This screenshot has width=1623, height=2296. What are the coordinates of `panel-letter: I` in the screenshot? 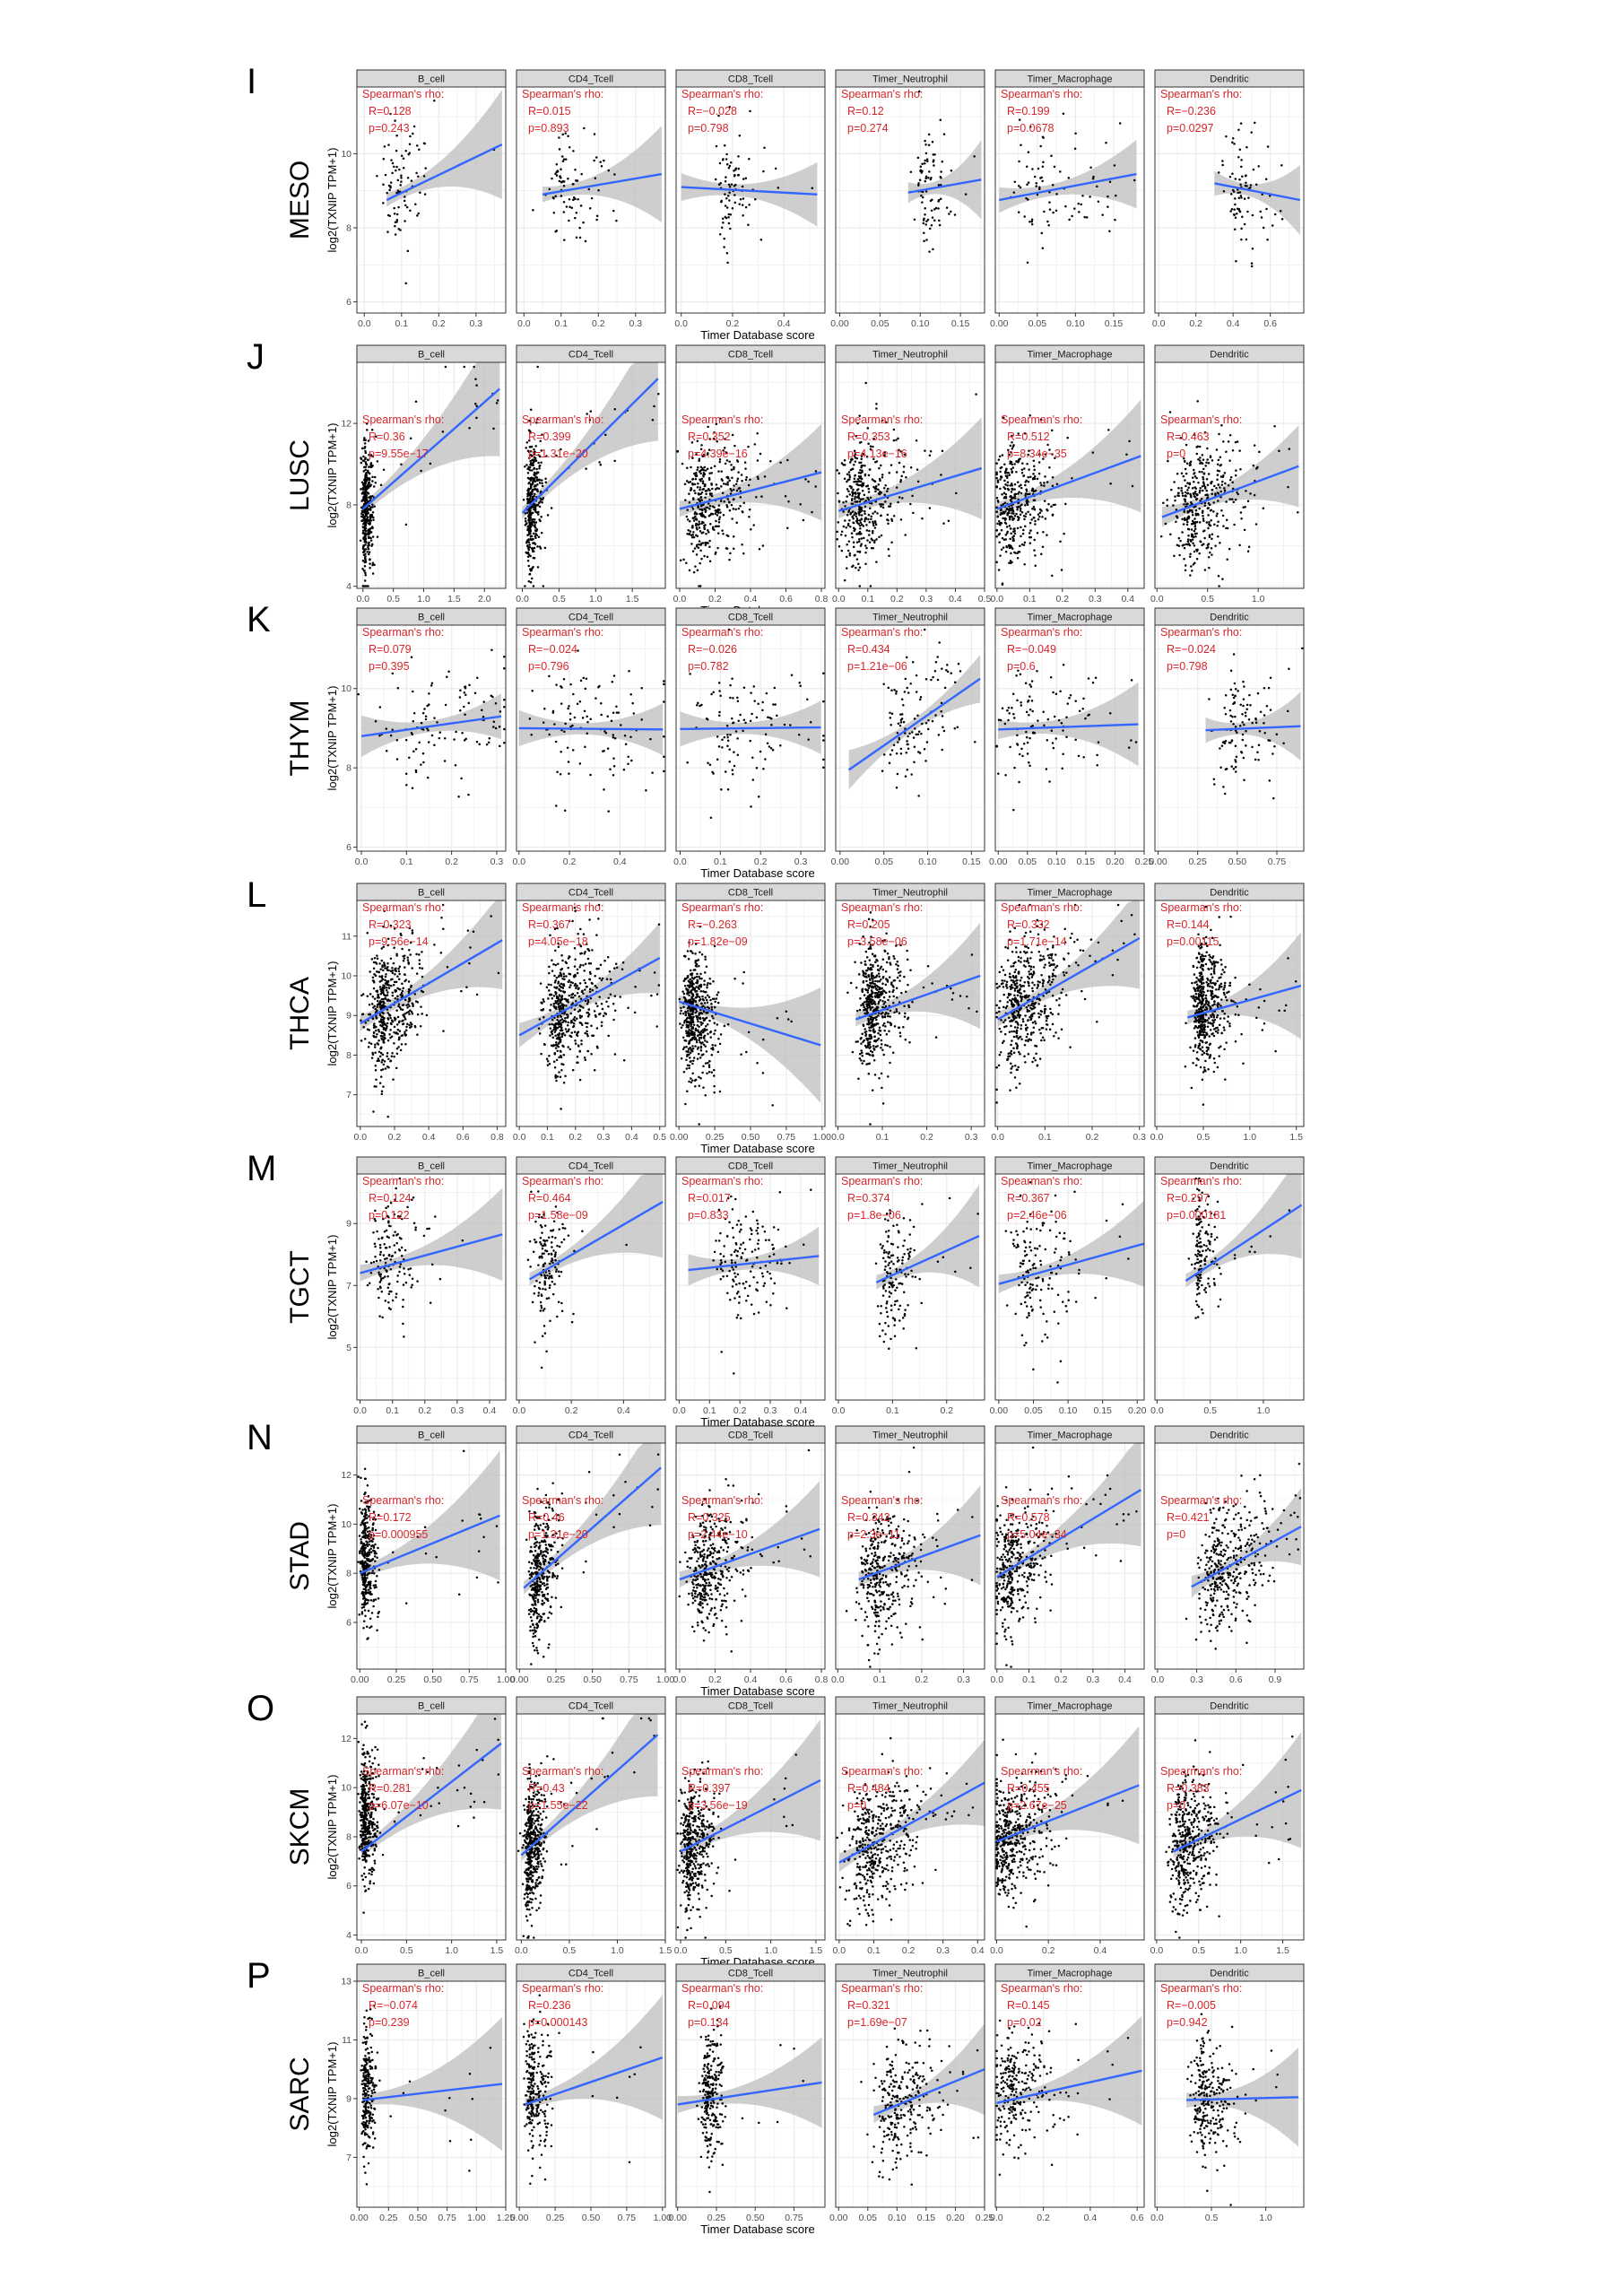 It's located at (251, 81).